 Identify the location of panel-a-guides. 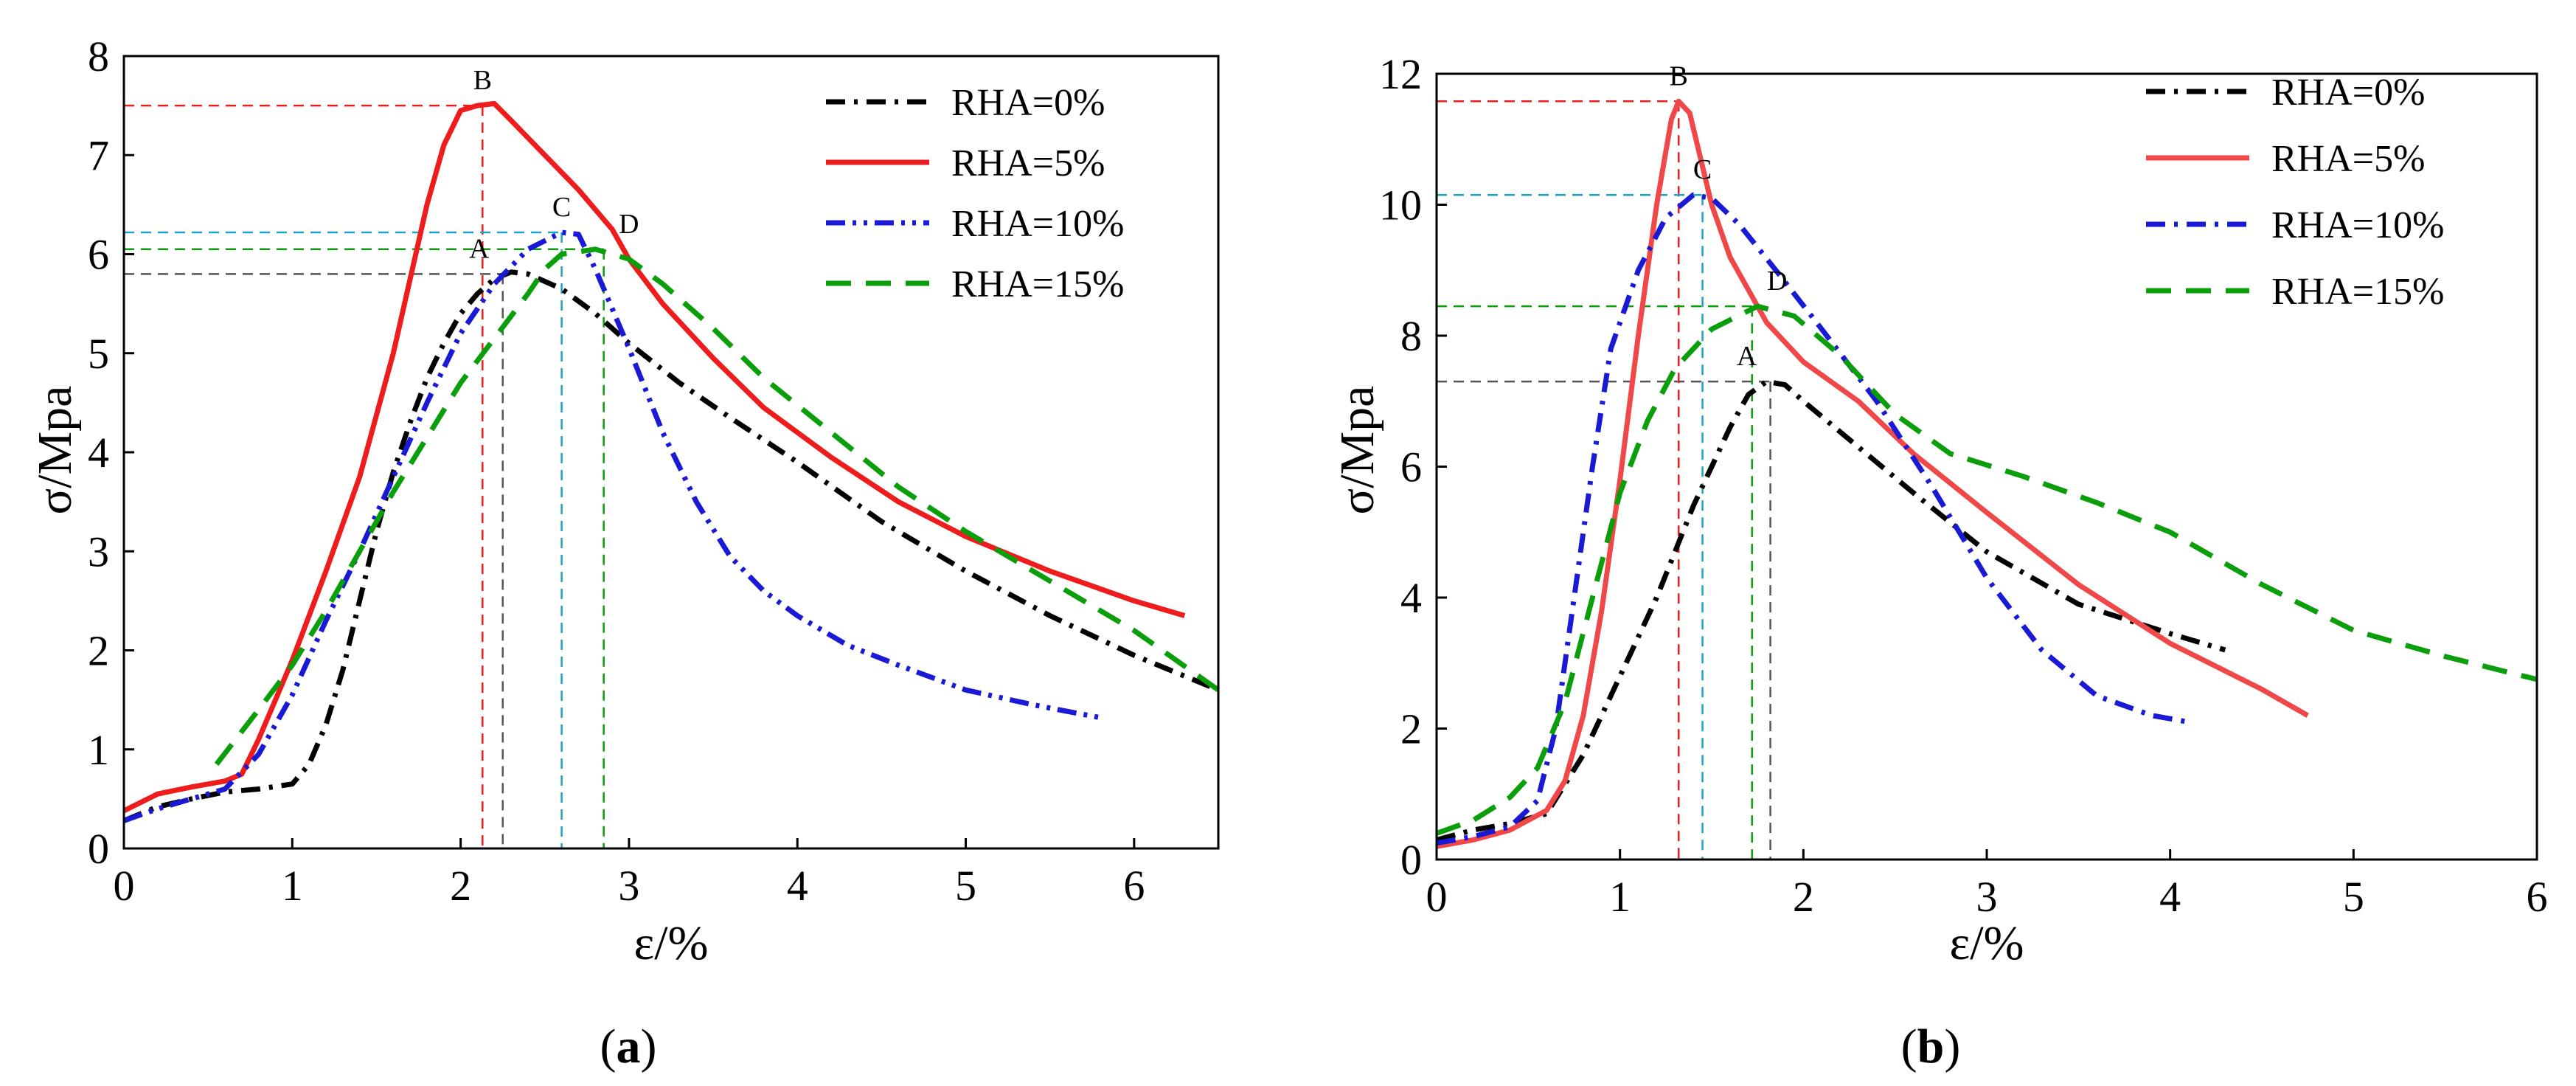
(364, 476).